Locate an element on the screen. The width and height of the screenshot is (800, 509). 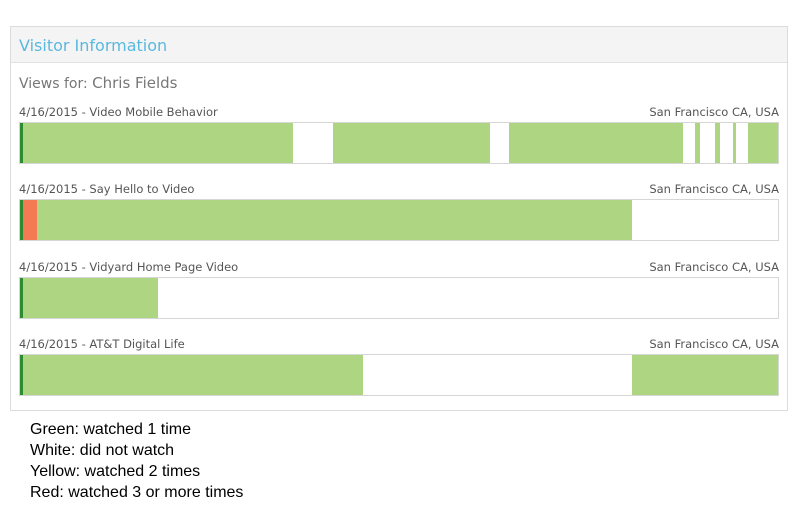
views-for-line: Views for: Chris Fields is located at coordinates (98, 83).